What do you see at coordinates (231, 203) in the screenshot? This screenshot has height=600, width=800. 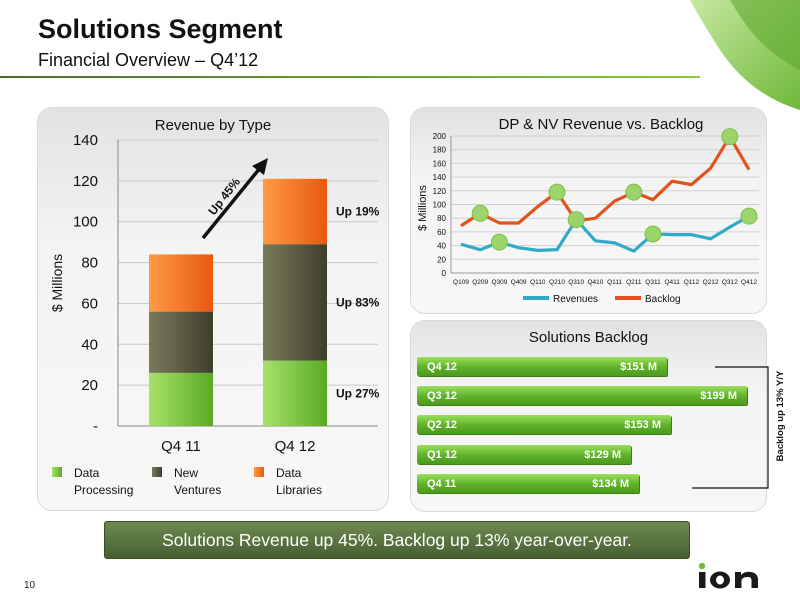 I see `growth-arrow-shaft` at bounding box center [231, 203].